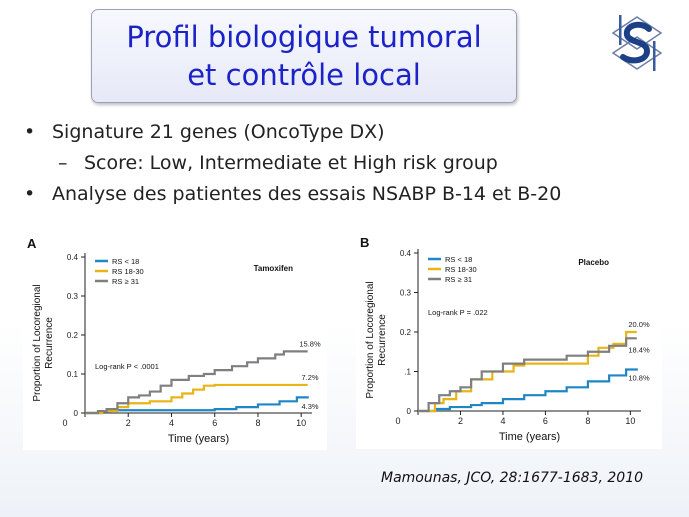  I want to click on chart-a-logrank-annotation: Log-rank P < .0001, so click(127, 366).